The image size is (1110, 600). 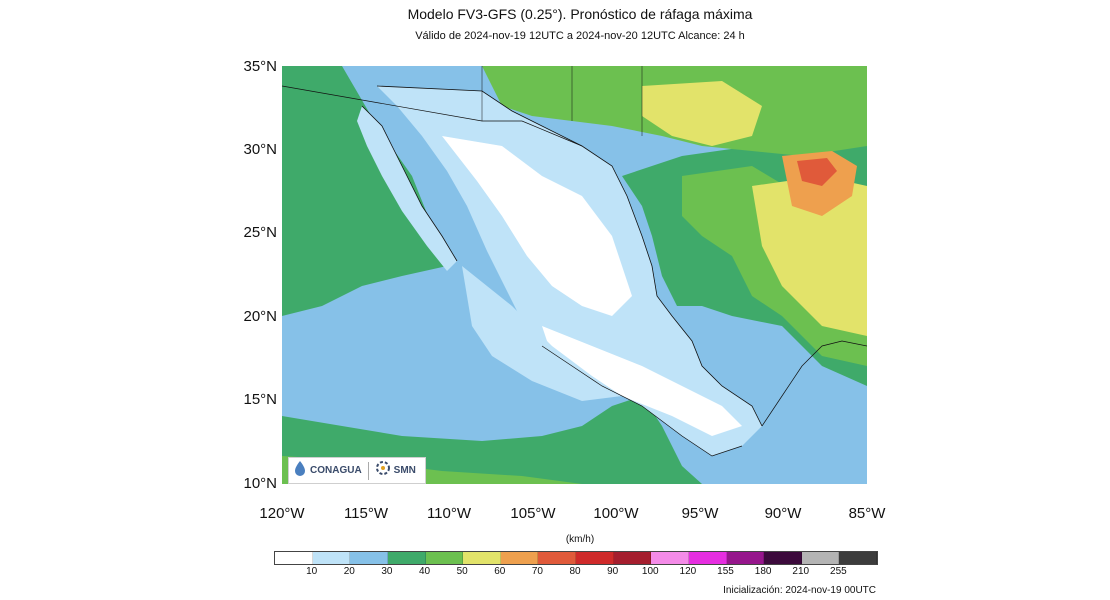 I want to click on central-america-coast, so click(x=814, y=383).